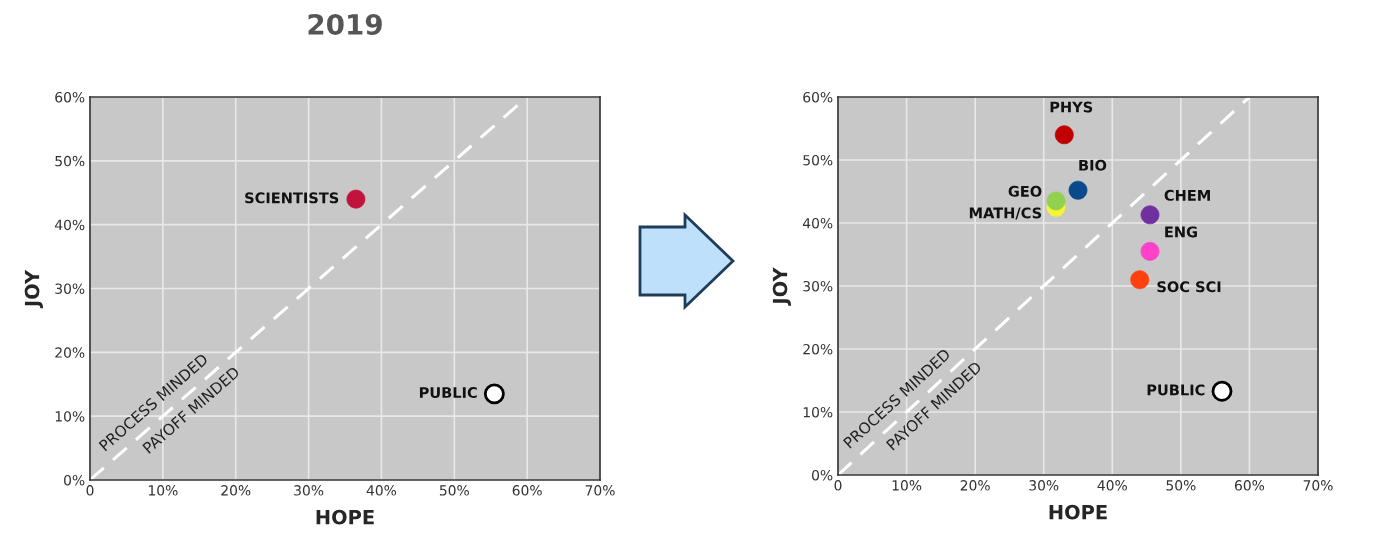 This screenshot has width=1376, height=545. I want to click on series-label: SOC SCI, so click(1189, 287).